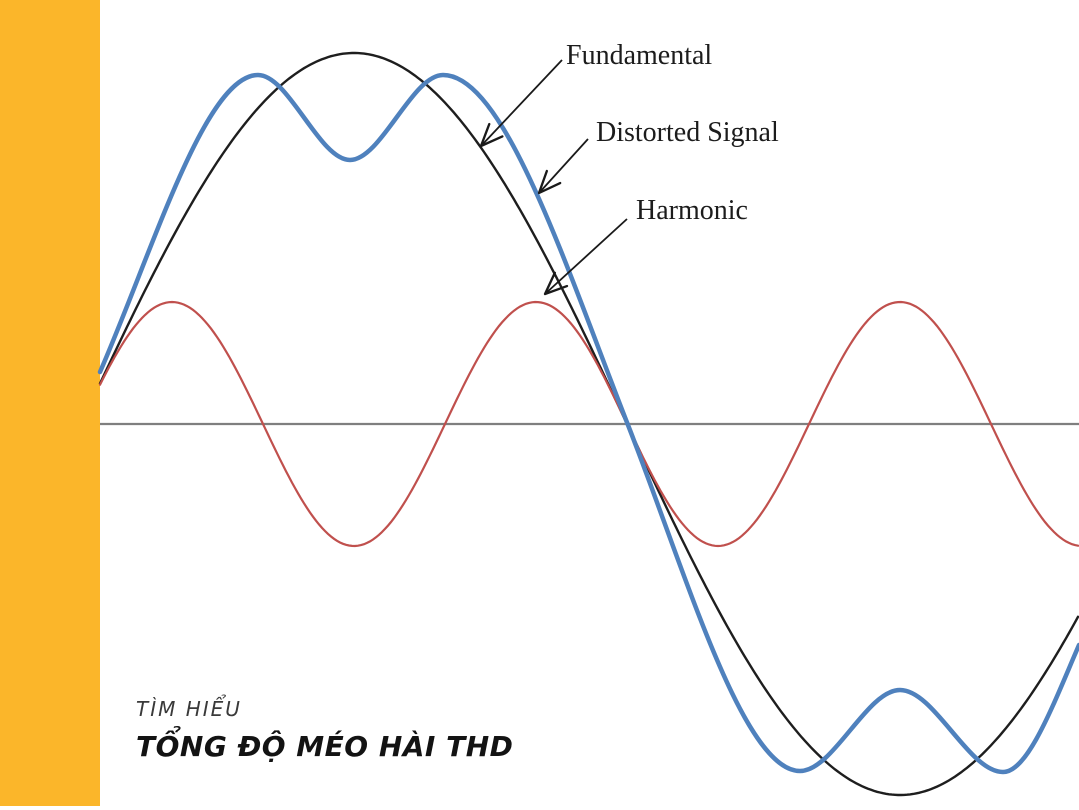 The height and width of the screenshot is (810, 1079). Describe the element at coordinates (189, 709) in the screenshot. I see `caption-eyebrow: TÌM HIỂU` at that location.